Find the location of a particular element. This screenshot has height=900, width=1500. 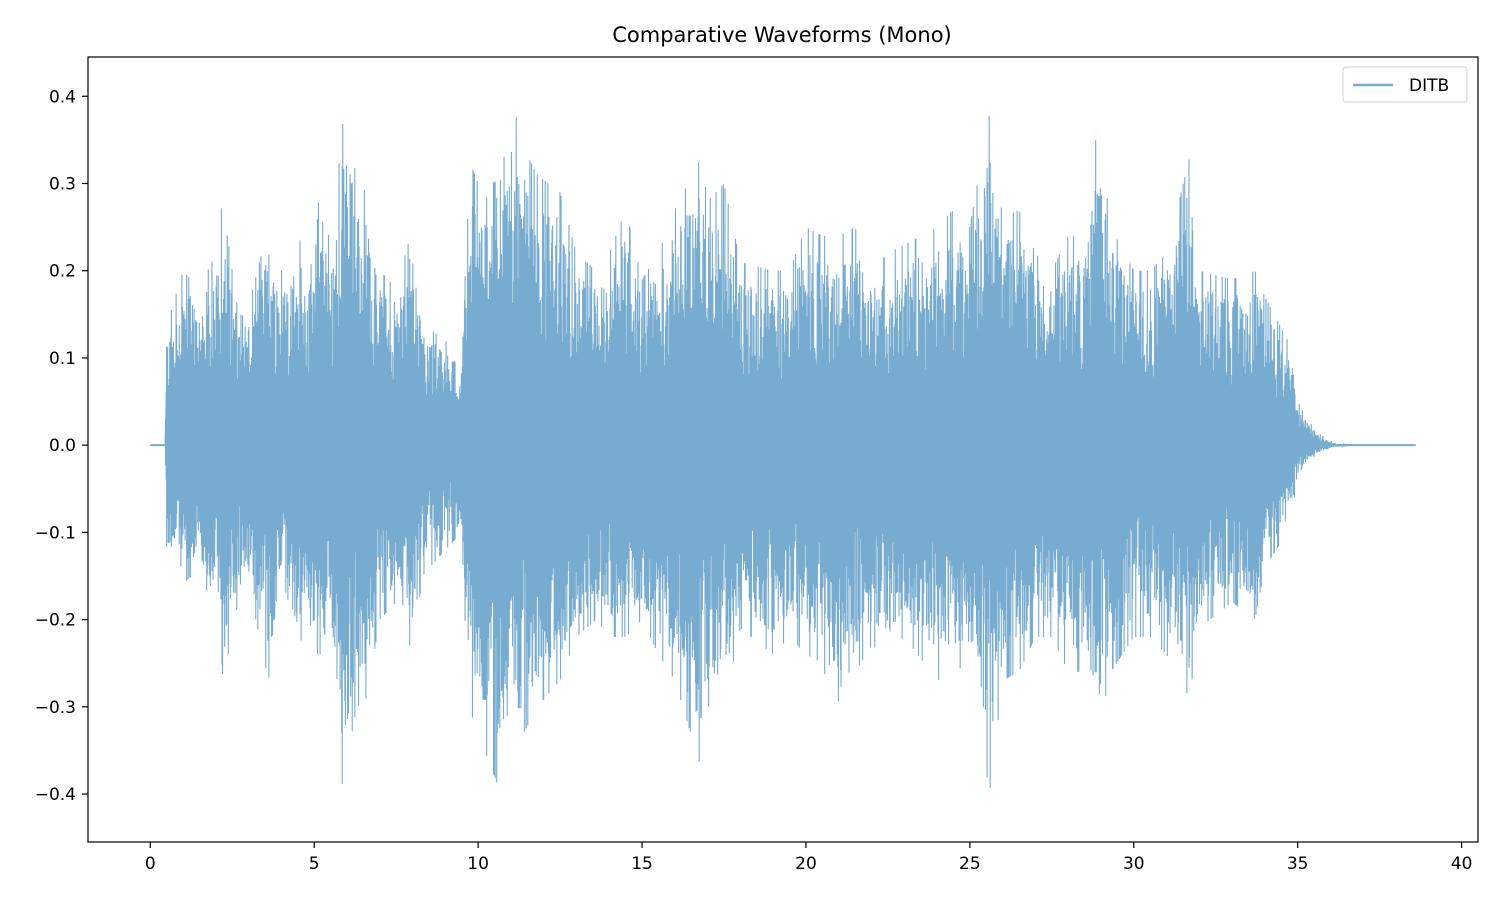

x-tick-label: 10 is located at coordinates (478, 864).